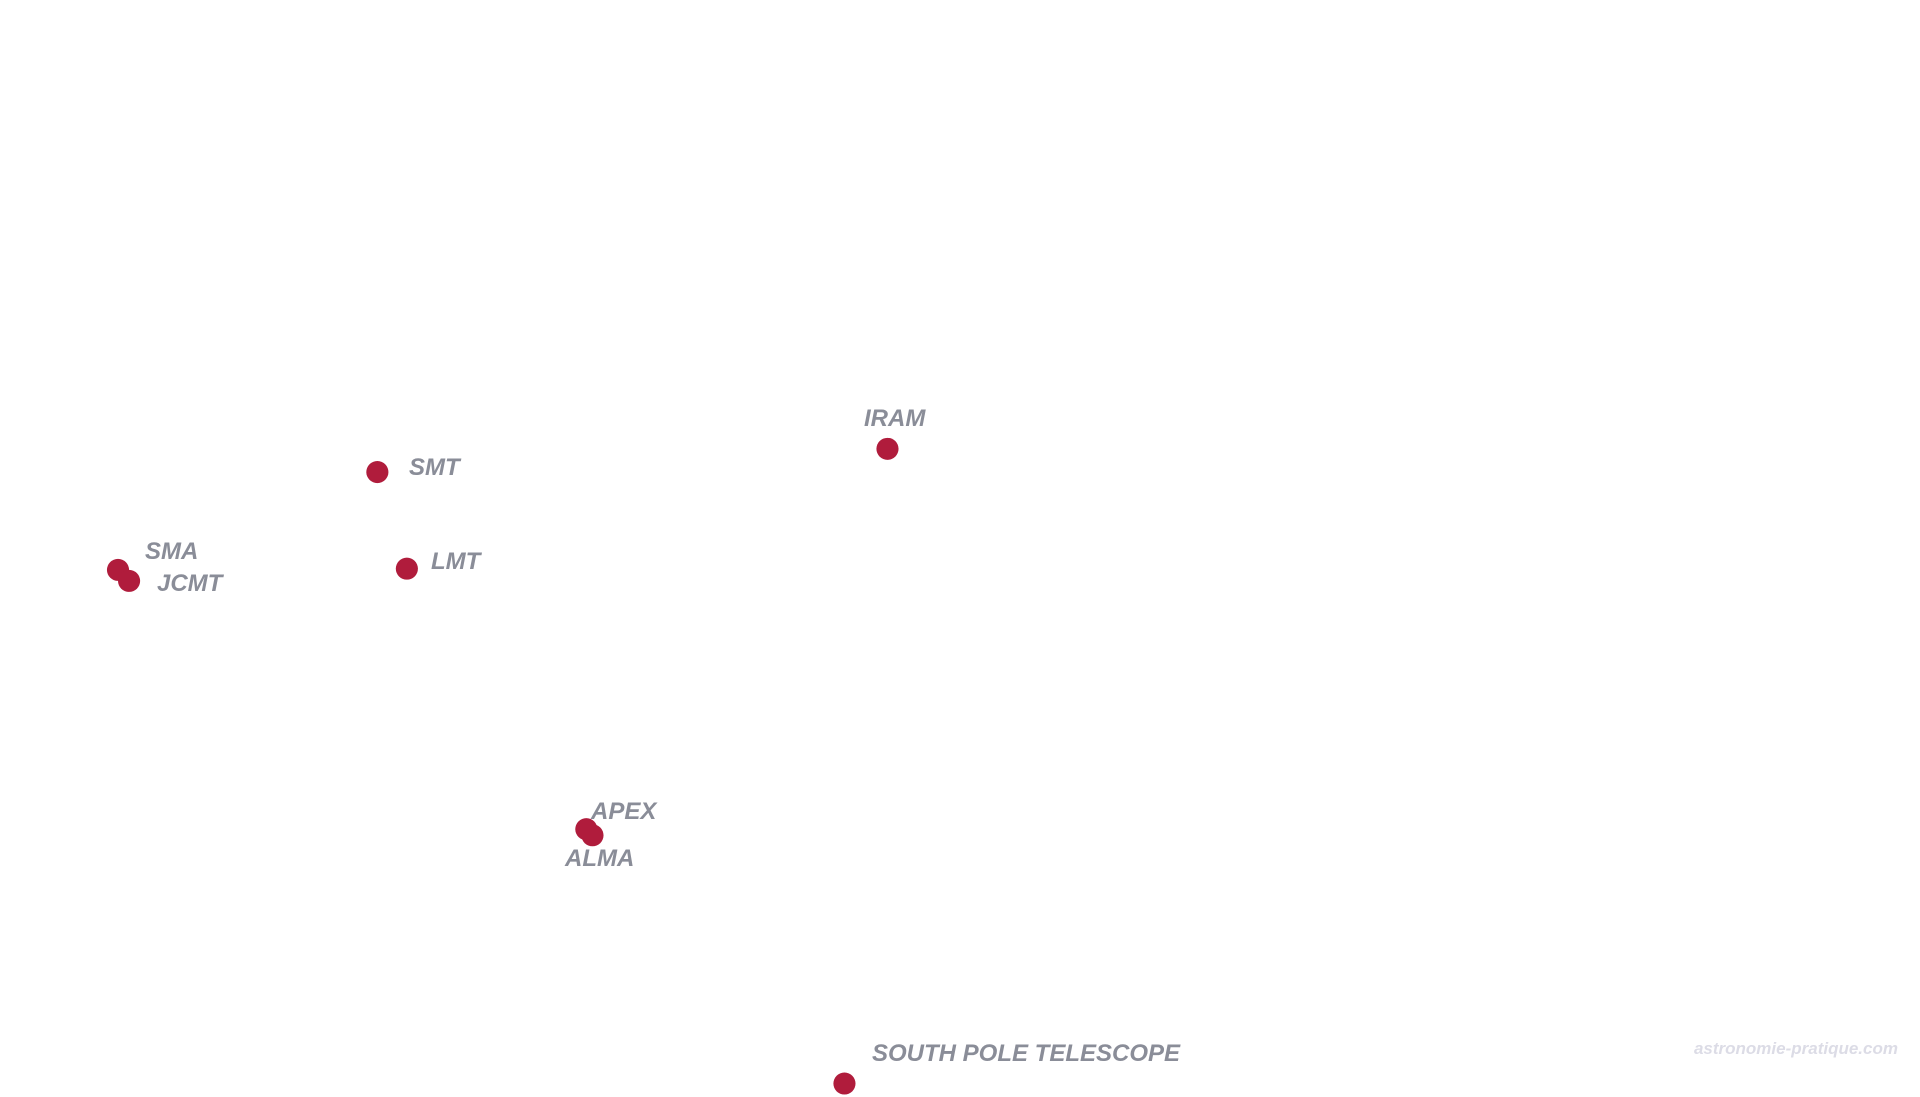 This screenshot has width=1920, height=1097. Describe the element at coordinates (1026, 1053) in the screenshot. I see `label-spt: SOUTH POLE TELESCOPE` at that location.